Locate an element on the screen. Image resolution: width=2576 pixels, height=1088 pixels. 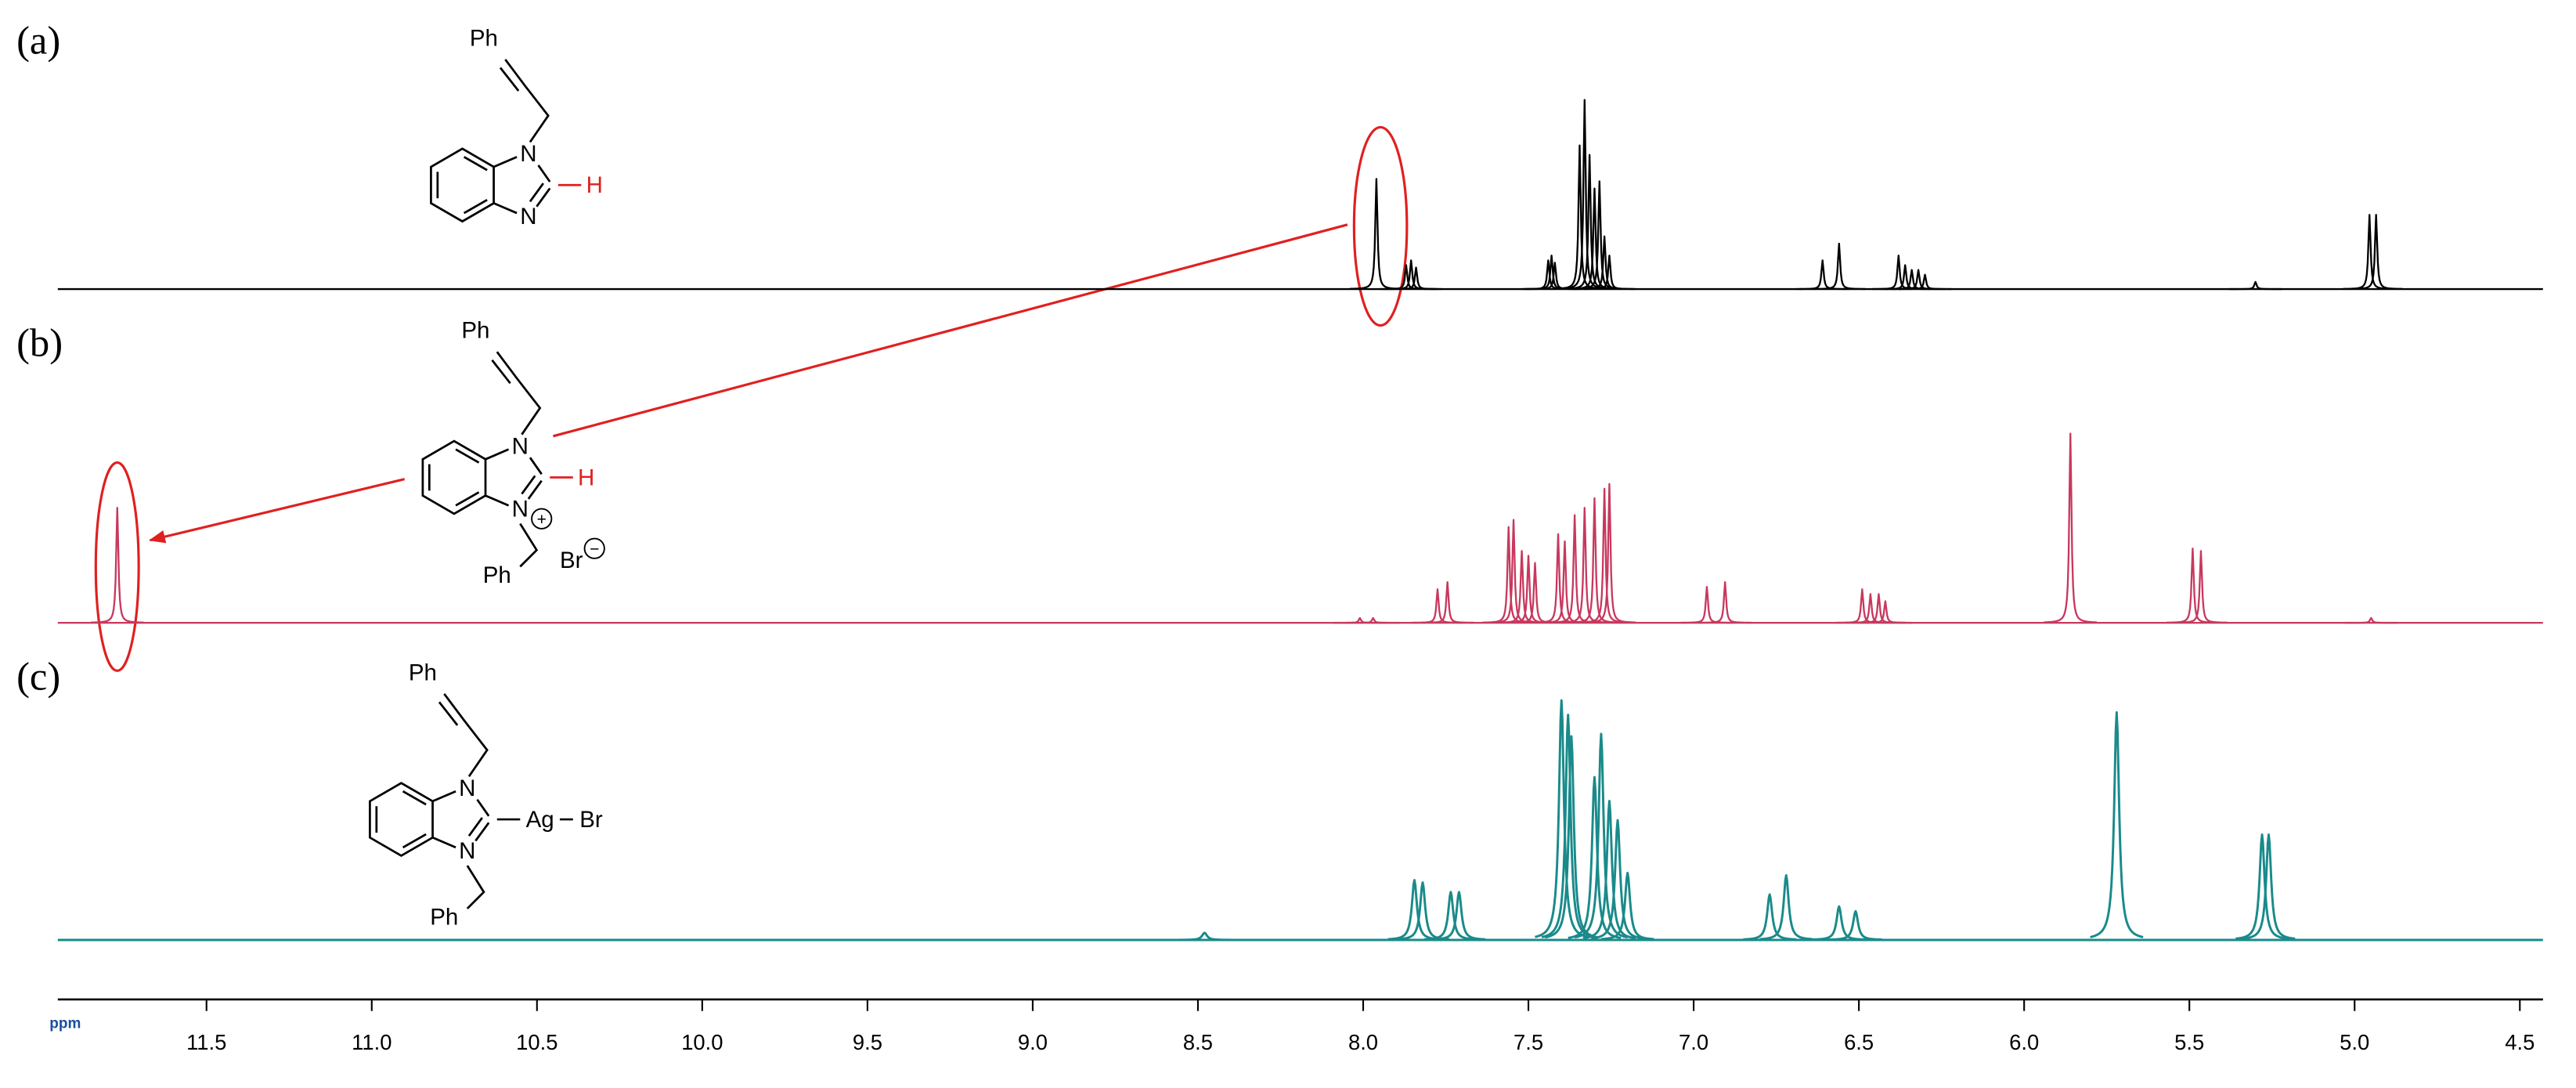
atom: Ag is located at coordinates (540, 820).